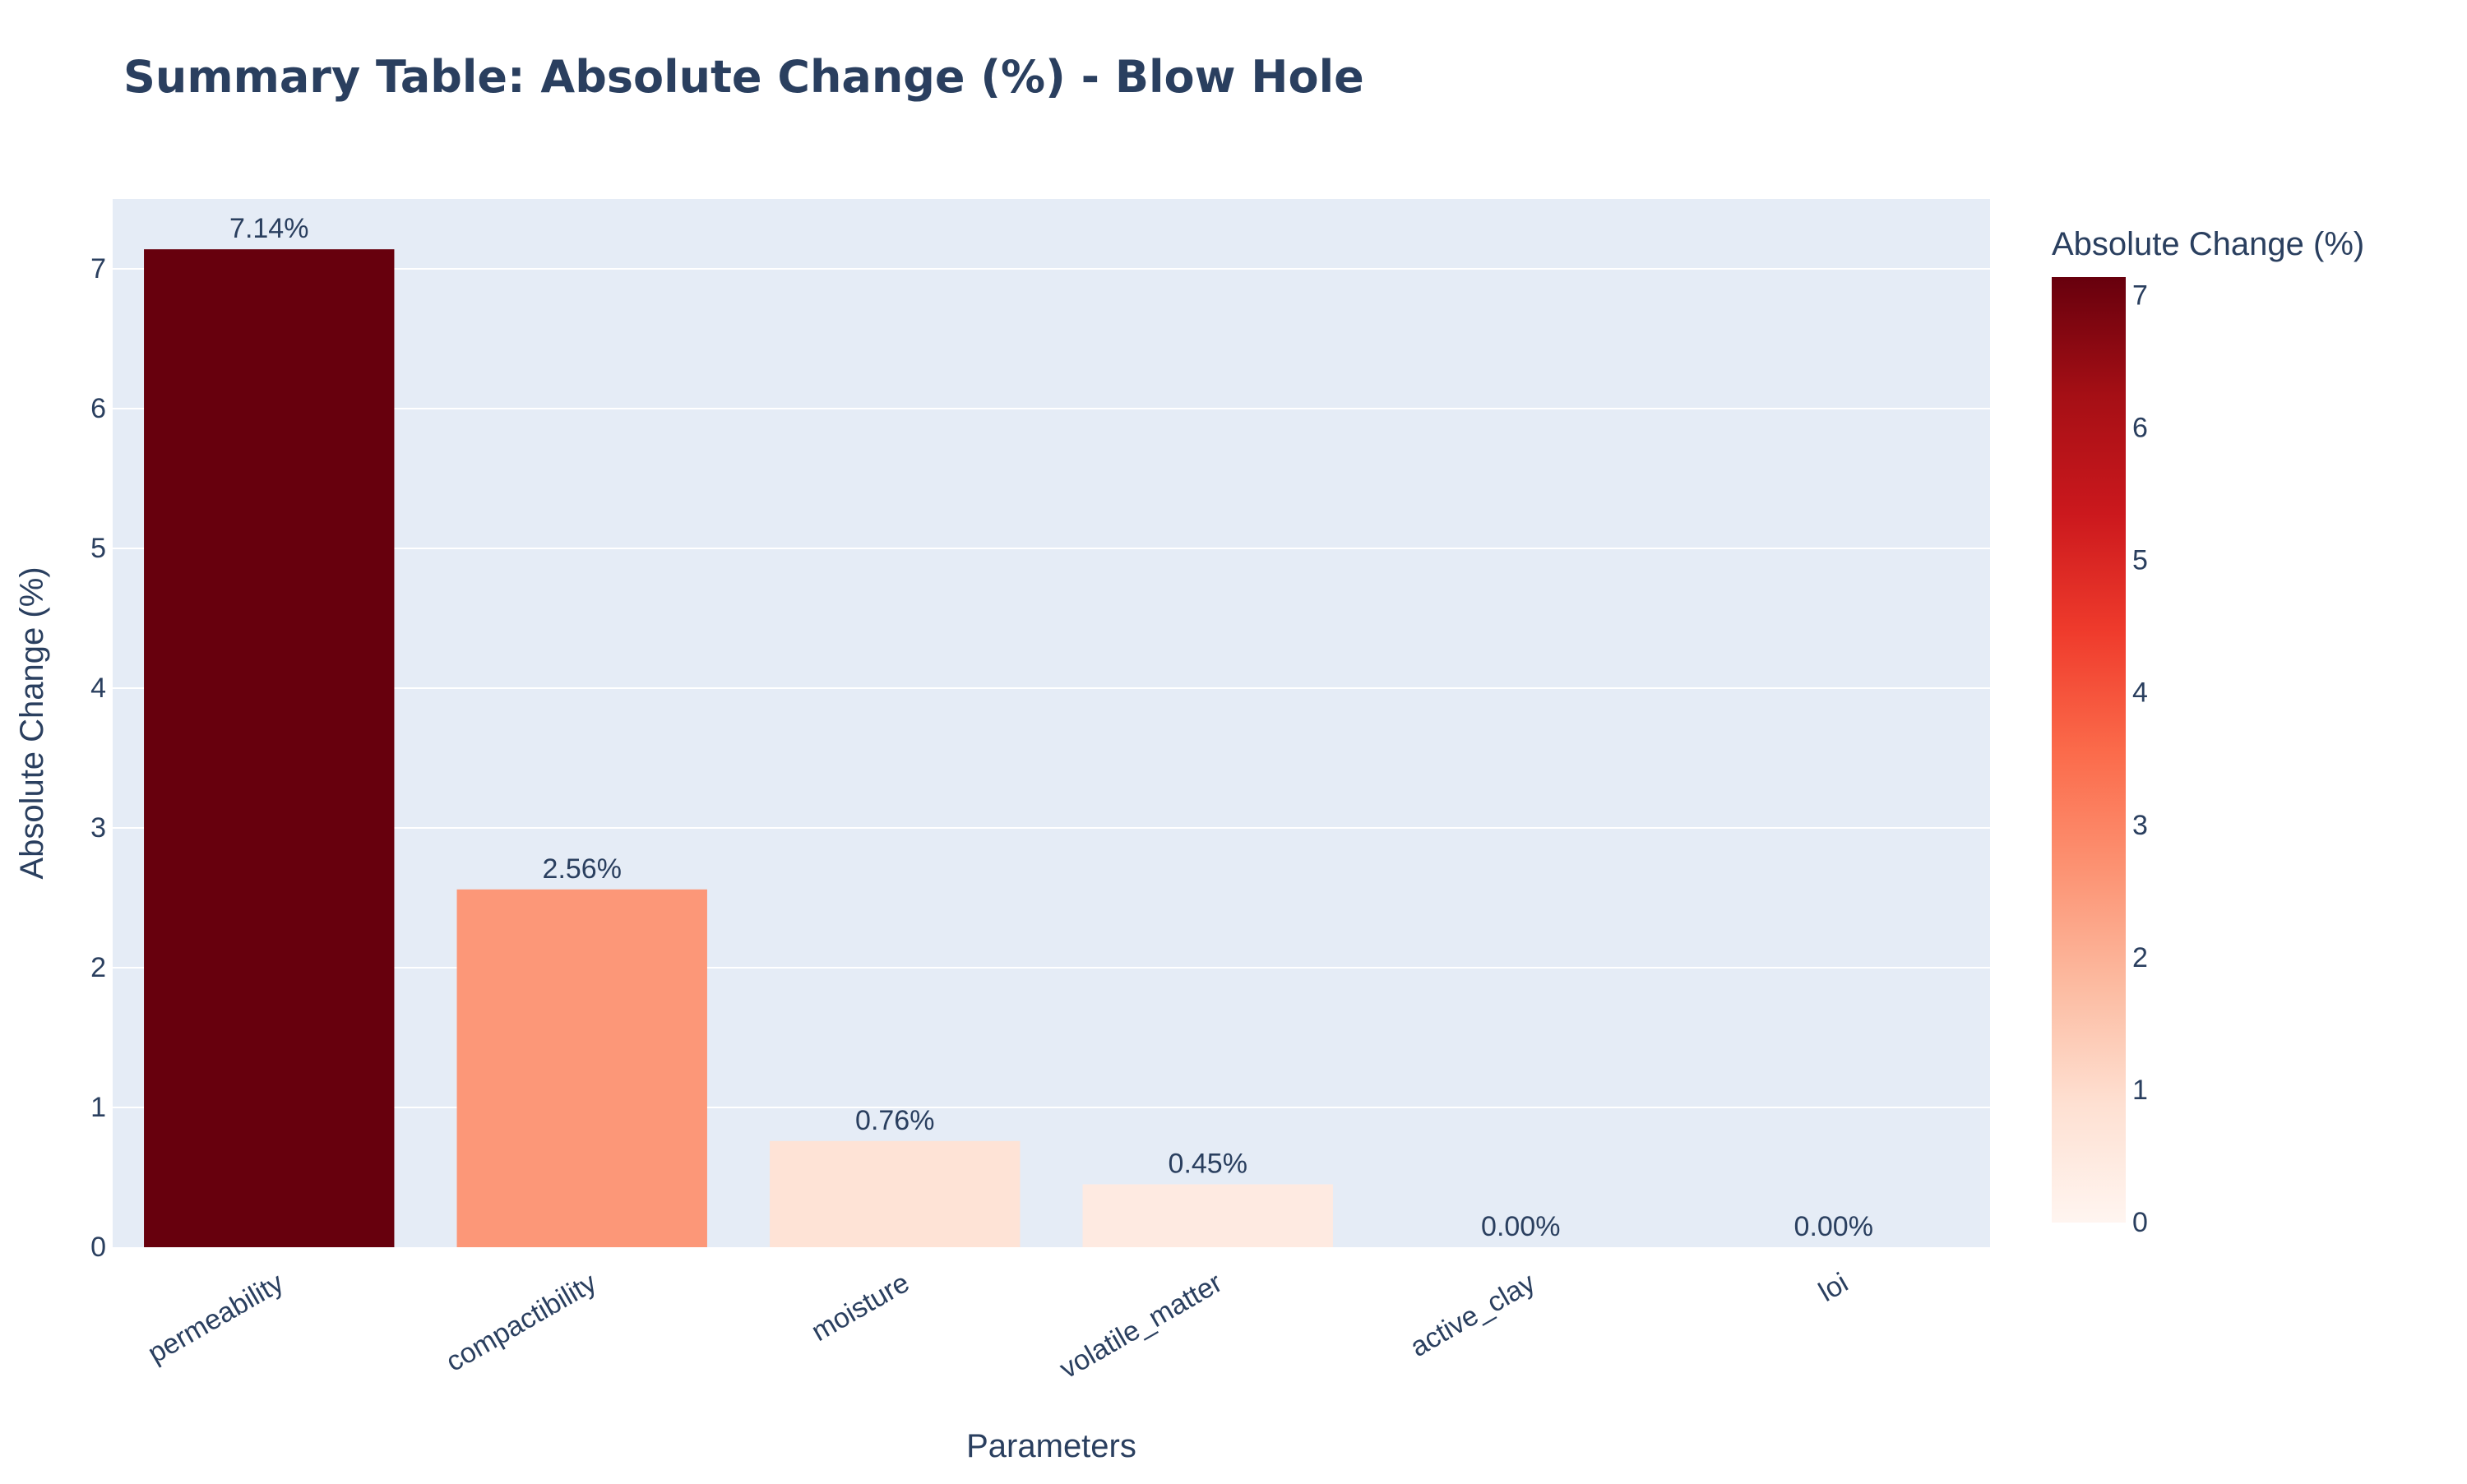  Describe the element at coordinates (1473, 1315) in the screenshot. I see `x-tick-label: active_clay` at that location.